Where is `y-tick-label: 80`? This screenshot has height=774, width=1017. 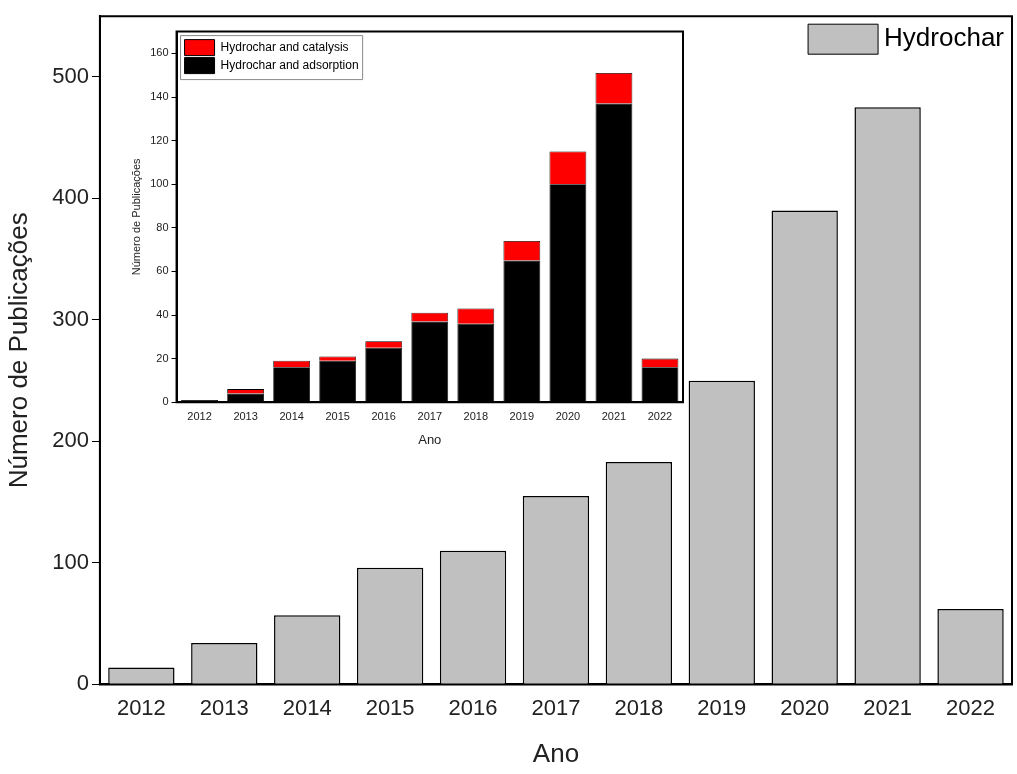
y-tick-label: 80 is located at coordinates (162, 226).